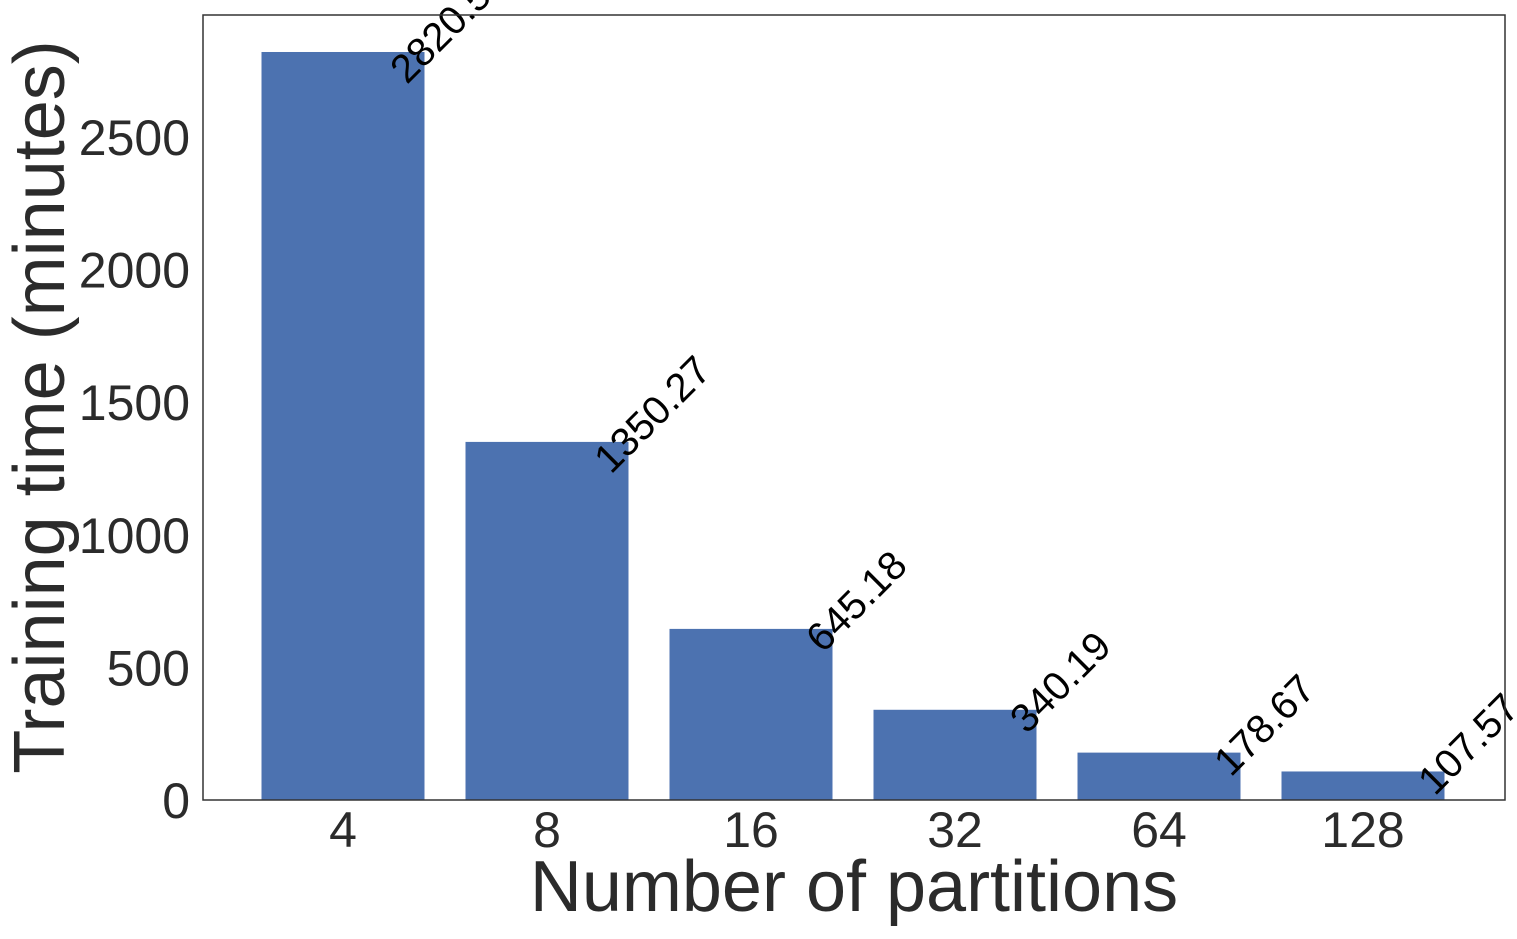  Describe the element at coordinates (854, 887) in the screenshot. I see `x-axis-label: Number of partitions` at that location.